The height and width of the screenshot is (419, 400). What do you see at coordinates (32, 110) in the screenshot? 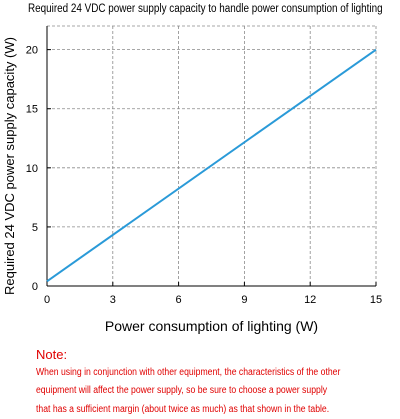
I see `y-tick-label: 15` at bounding box center [32, 110].